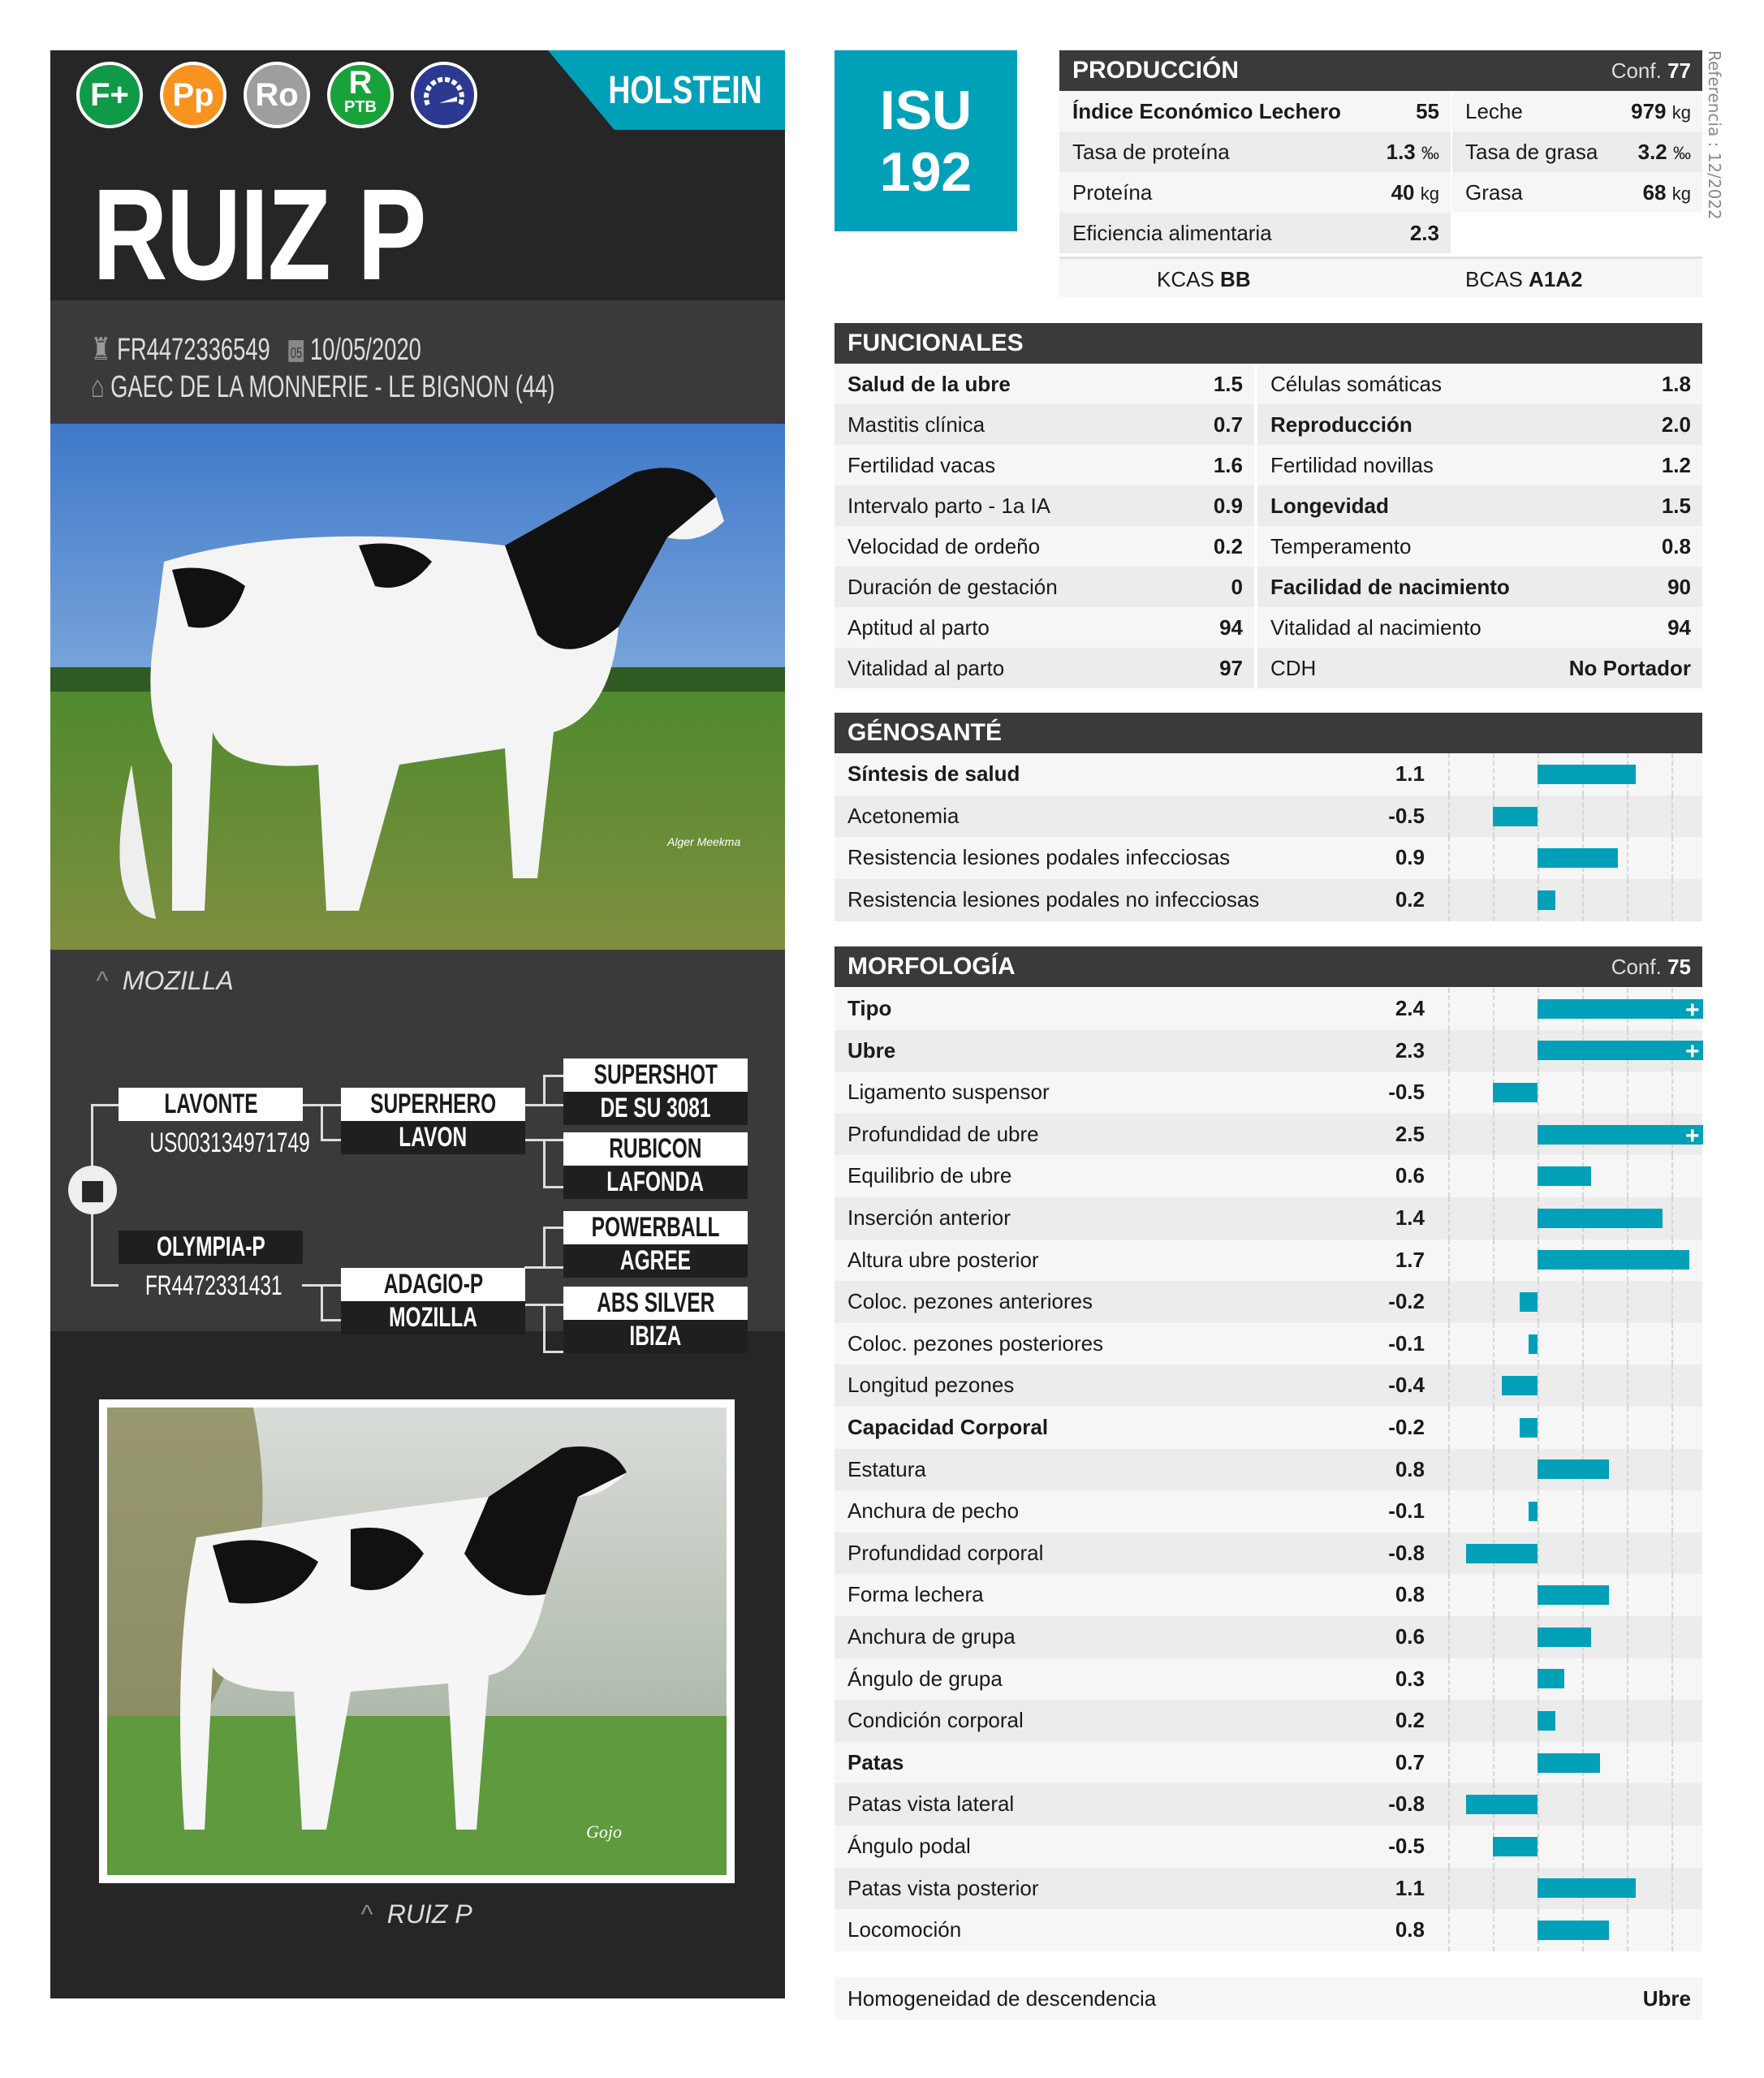  I want to click on row-label: CDH, so click(1293, 668).